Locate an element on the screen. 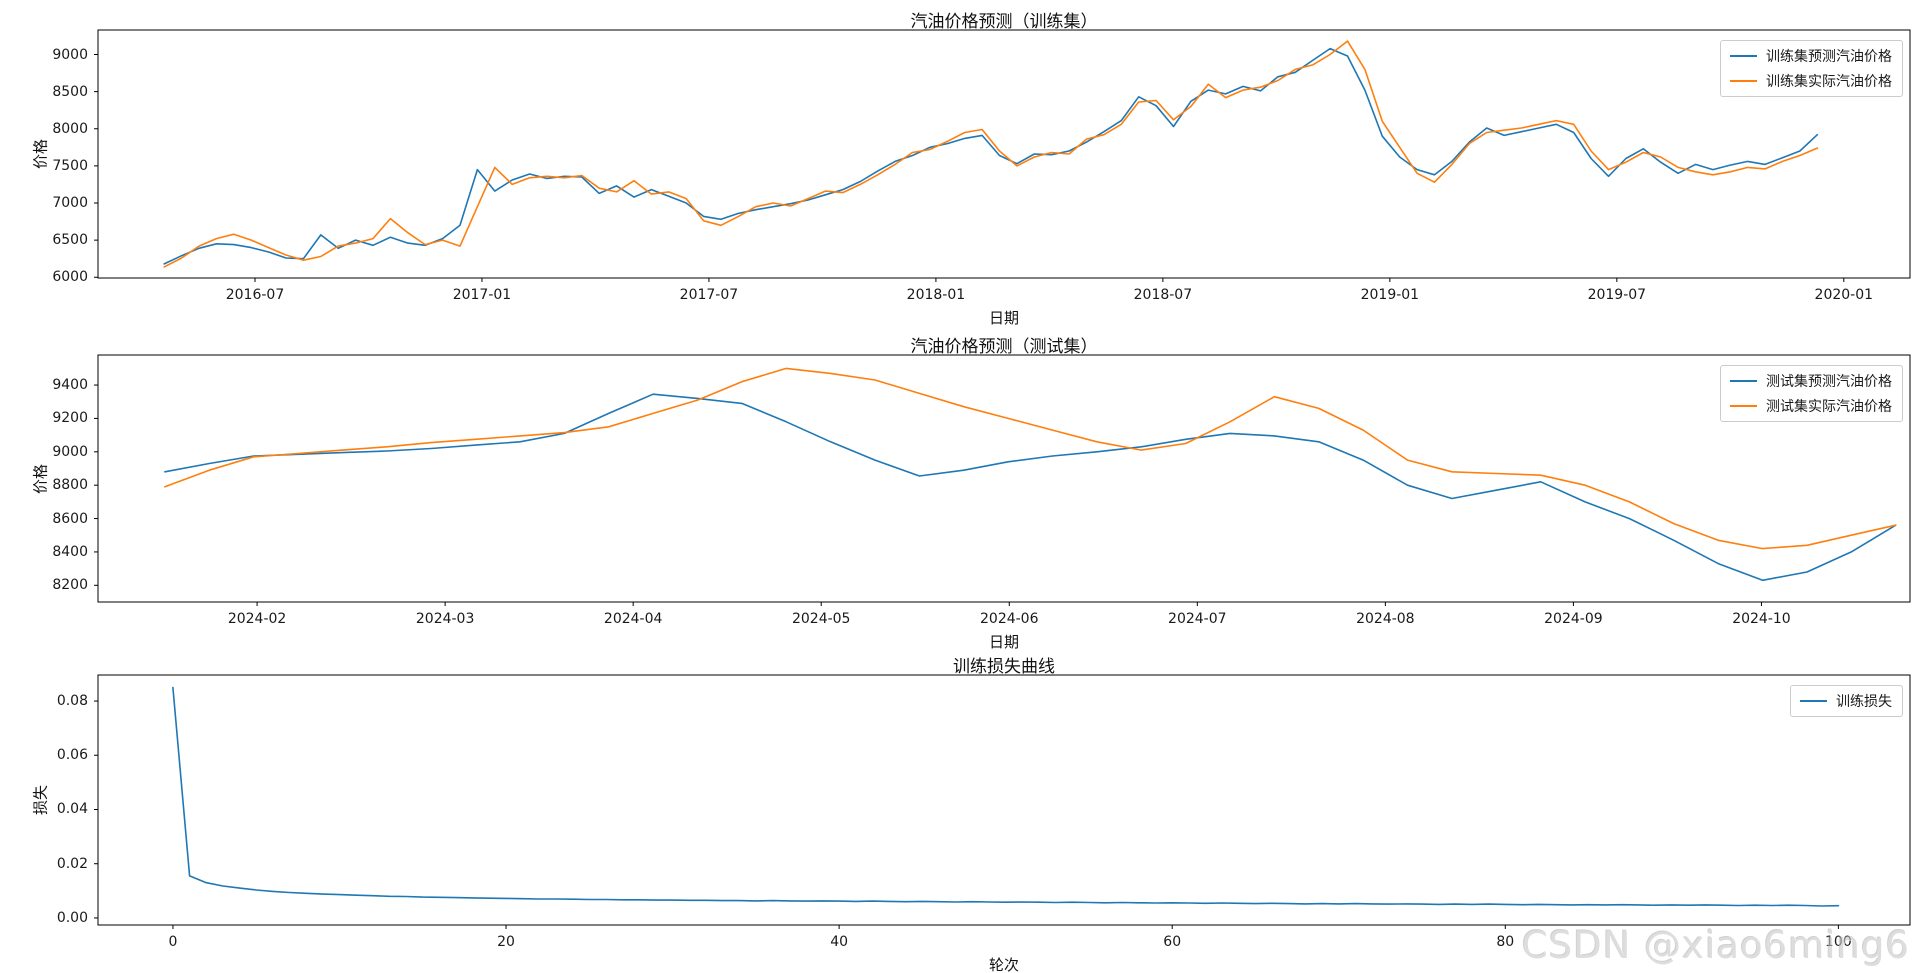 This screenshot has height=973, width=1920. x-tick-label: 2017-07 is located at coordinates (709, 295).